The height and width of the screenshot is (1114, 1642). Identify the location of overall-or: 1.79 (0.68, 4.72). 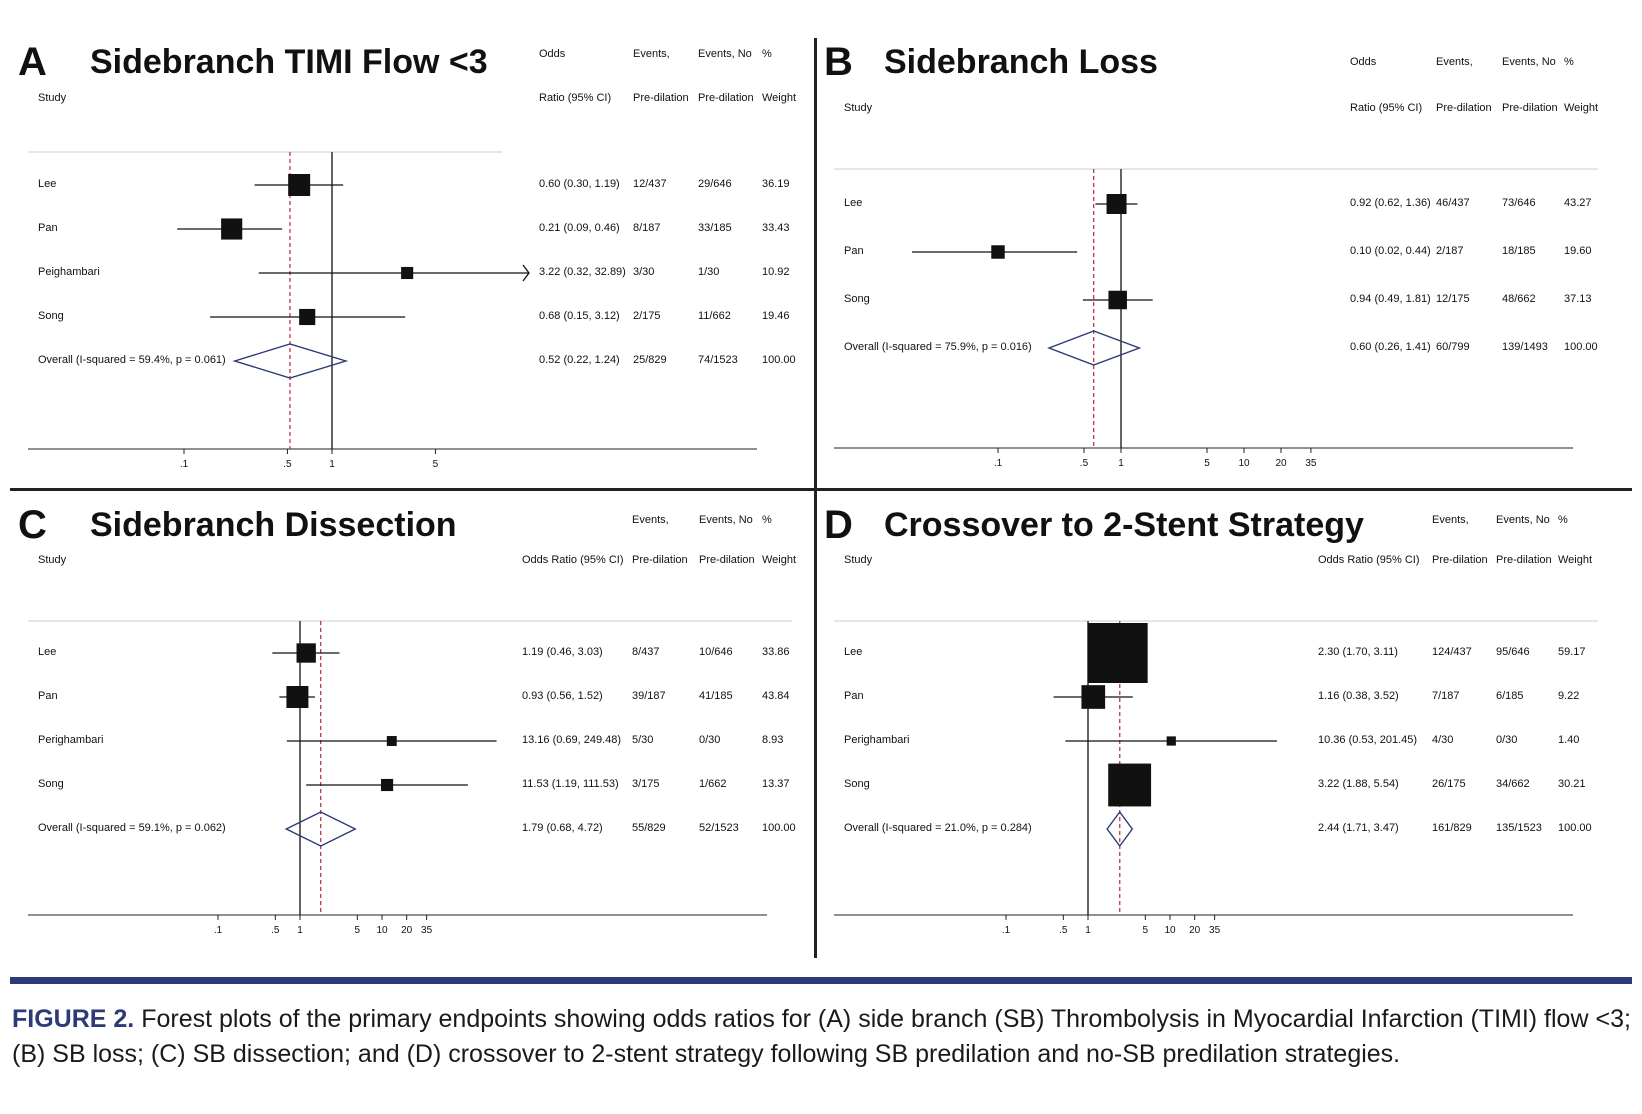
(562, 828).